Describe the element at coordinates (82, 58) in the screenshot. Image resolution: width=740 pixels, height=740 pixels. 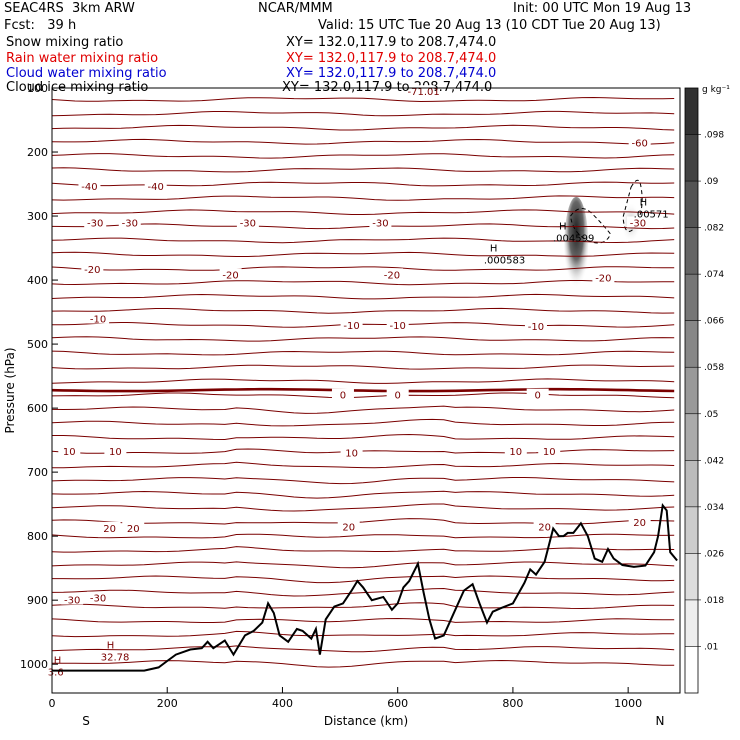
I see `field-name-rain: Rain water mixing ratio` at that location.